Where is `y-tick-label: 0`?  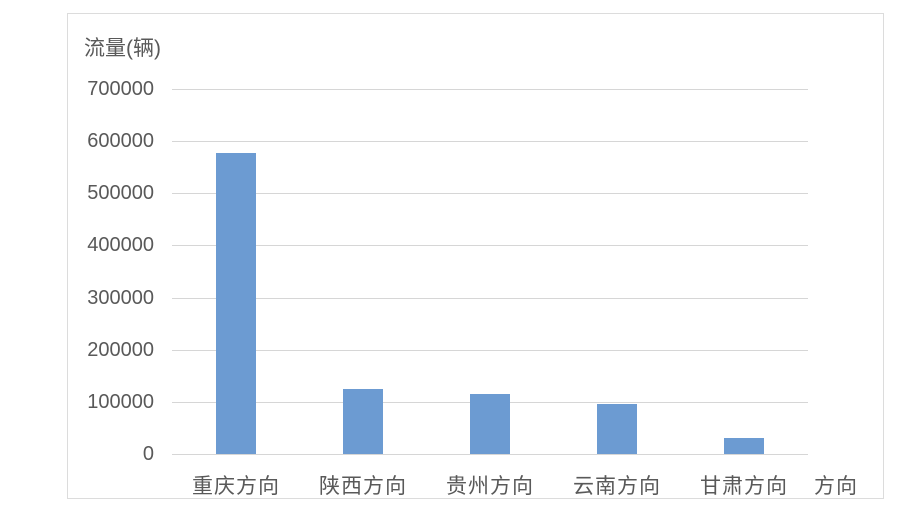
y-tick-label: 0 is located at coordinates (148, 454).